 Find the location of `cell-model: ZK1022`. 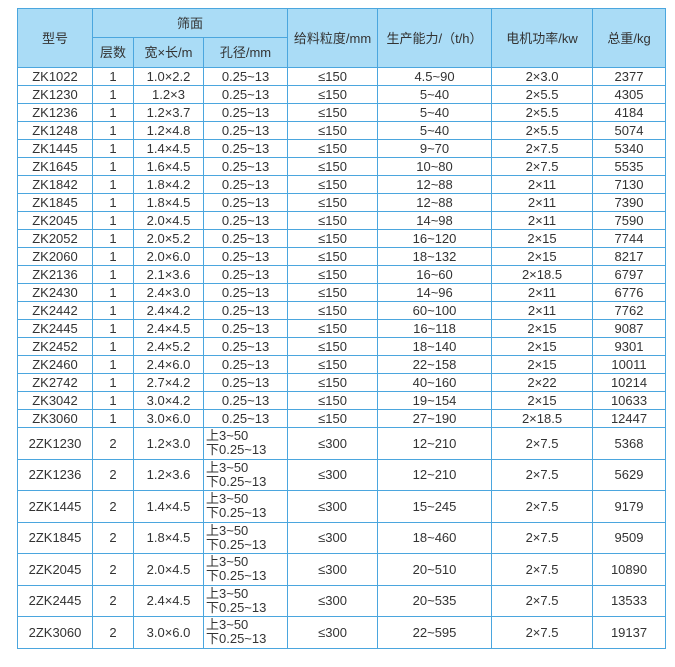

cell-model: ZK1022 is located at coordinates (55, 76).